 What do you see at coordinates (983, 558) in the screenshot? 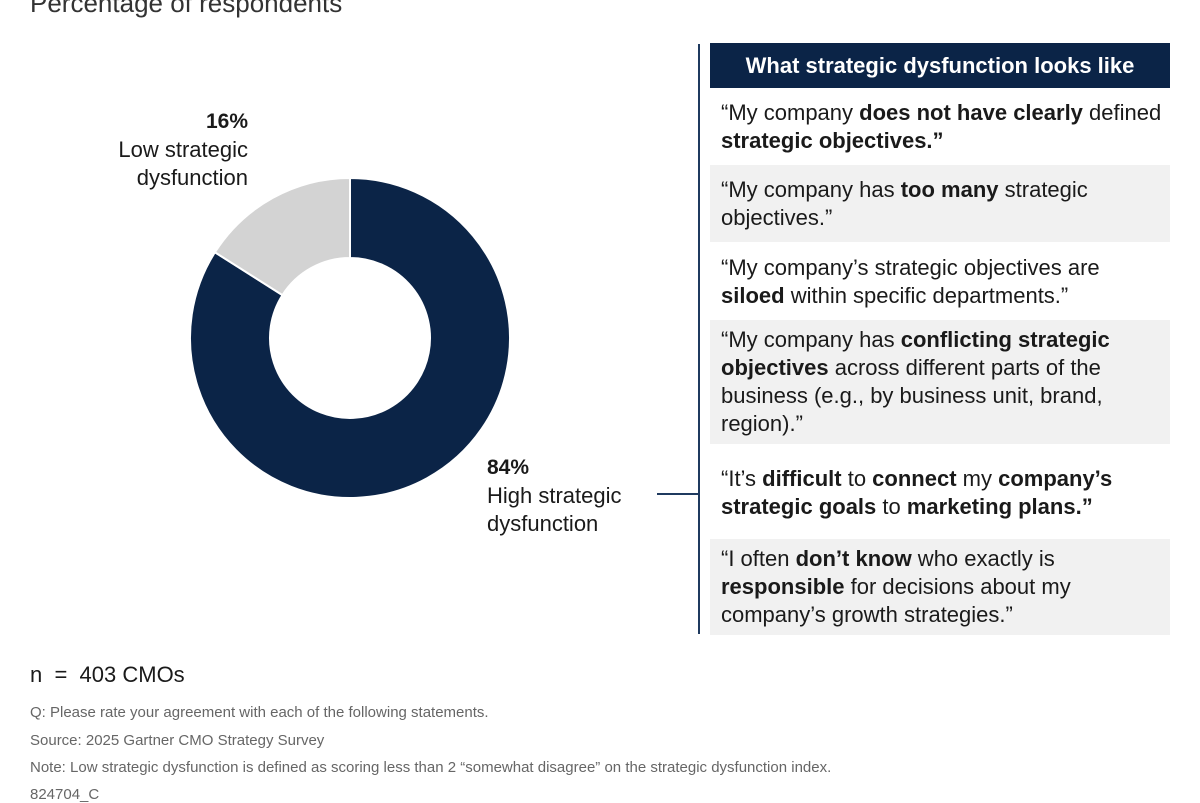
I see `quote-text: who exactly is` at bounding box center [983, 558].